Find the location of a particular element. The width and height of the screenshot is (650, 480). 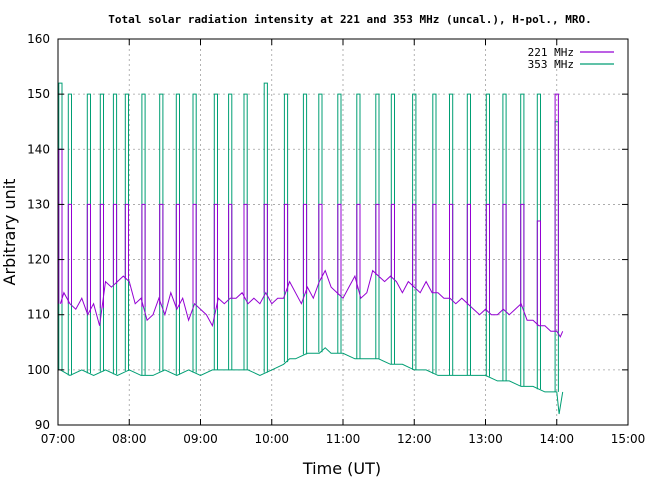

y-tick-label: 100 is located at coordinates (38, 370).